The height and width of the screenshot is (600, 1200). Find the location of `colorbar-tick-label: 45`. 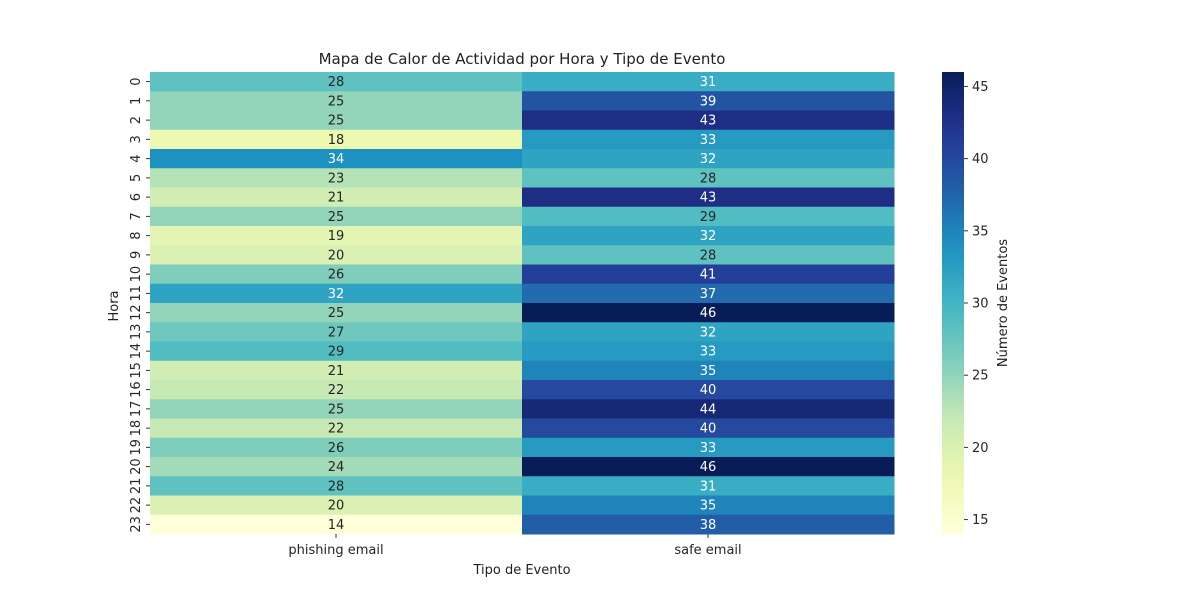

colorbar-tick-label: 45 is located at coordinates (980, 87).